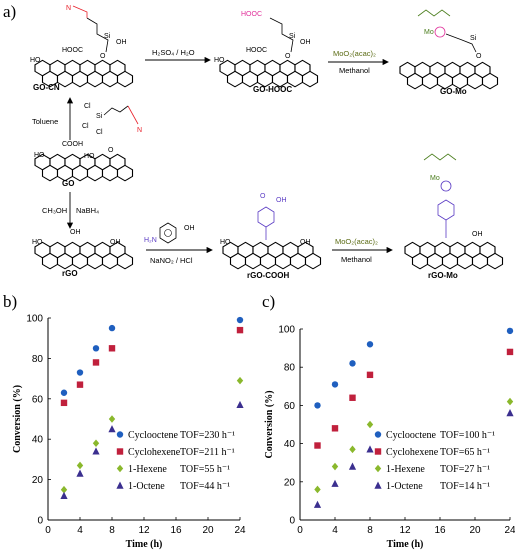 This screenshot has height=550, width=515. What do you see at coordinates (271, 236) in the screenshot?
I see `rgo-cooh-structure: O OH HO OH rGO-COOH` at bounding box center [271, 236].